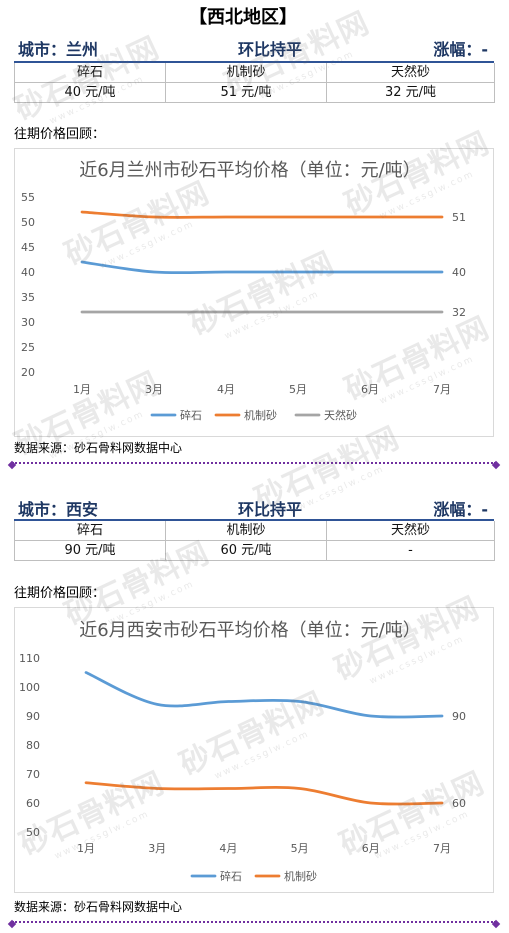 Image resolution: width=509 pixels, height=933 pixels. What do you see at coordinates (246, 550) in the screenshot?
I see `price-cell: 60 元/吨` at bounding box center [246, 550].